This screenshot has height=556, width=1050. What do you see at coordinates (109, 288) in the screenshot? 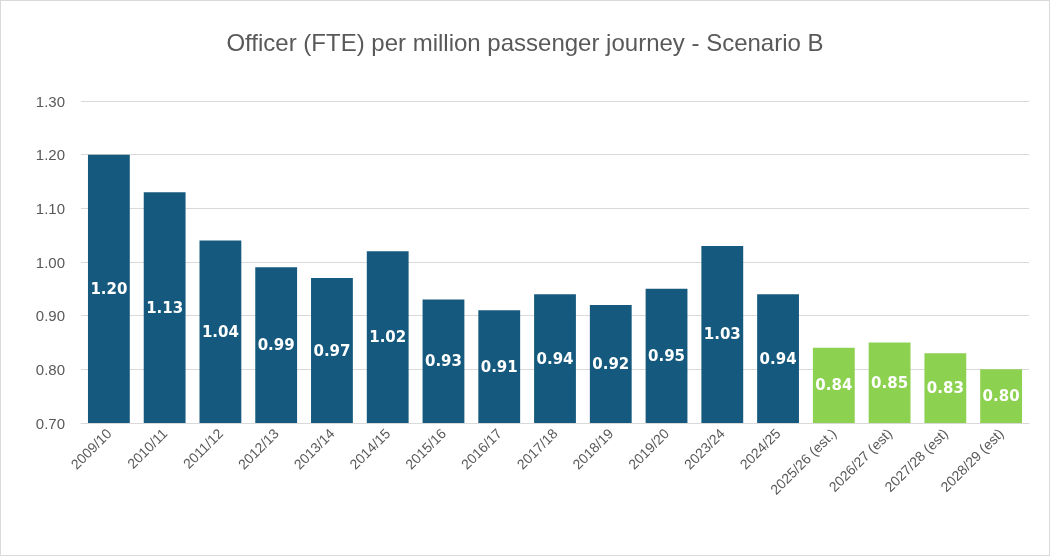
I see `data-label: 1.20` at bounding box center [109, 288].